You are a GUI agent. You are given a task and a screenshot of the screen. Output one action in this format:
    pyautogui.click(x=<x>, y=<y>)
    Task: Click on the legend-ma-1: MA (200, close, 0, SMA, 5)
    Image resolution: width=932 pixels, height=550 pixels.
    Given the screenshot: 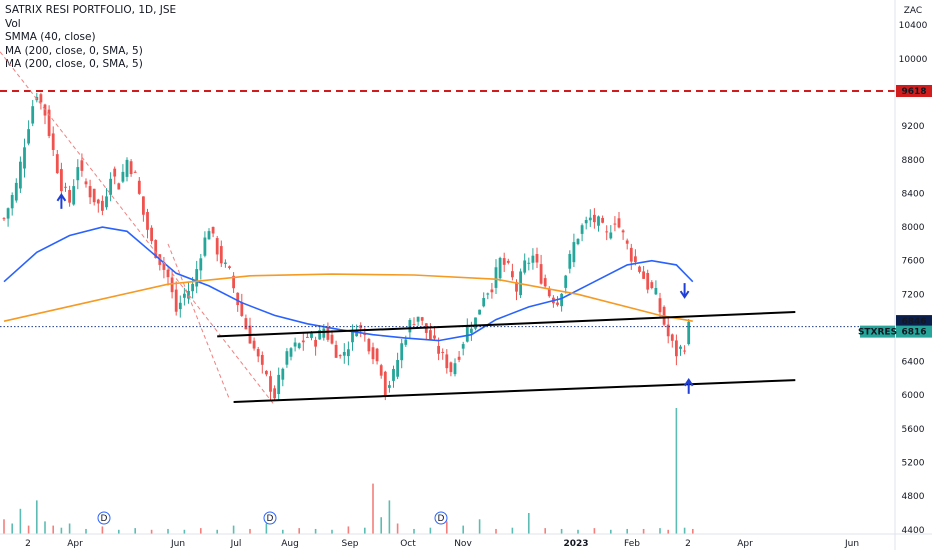 What is the action you would take?
    pyautogui.click(x=74, y=50)
    